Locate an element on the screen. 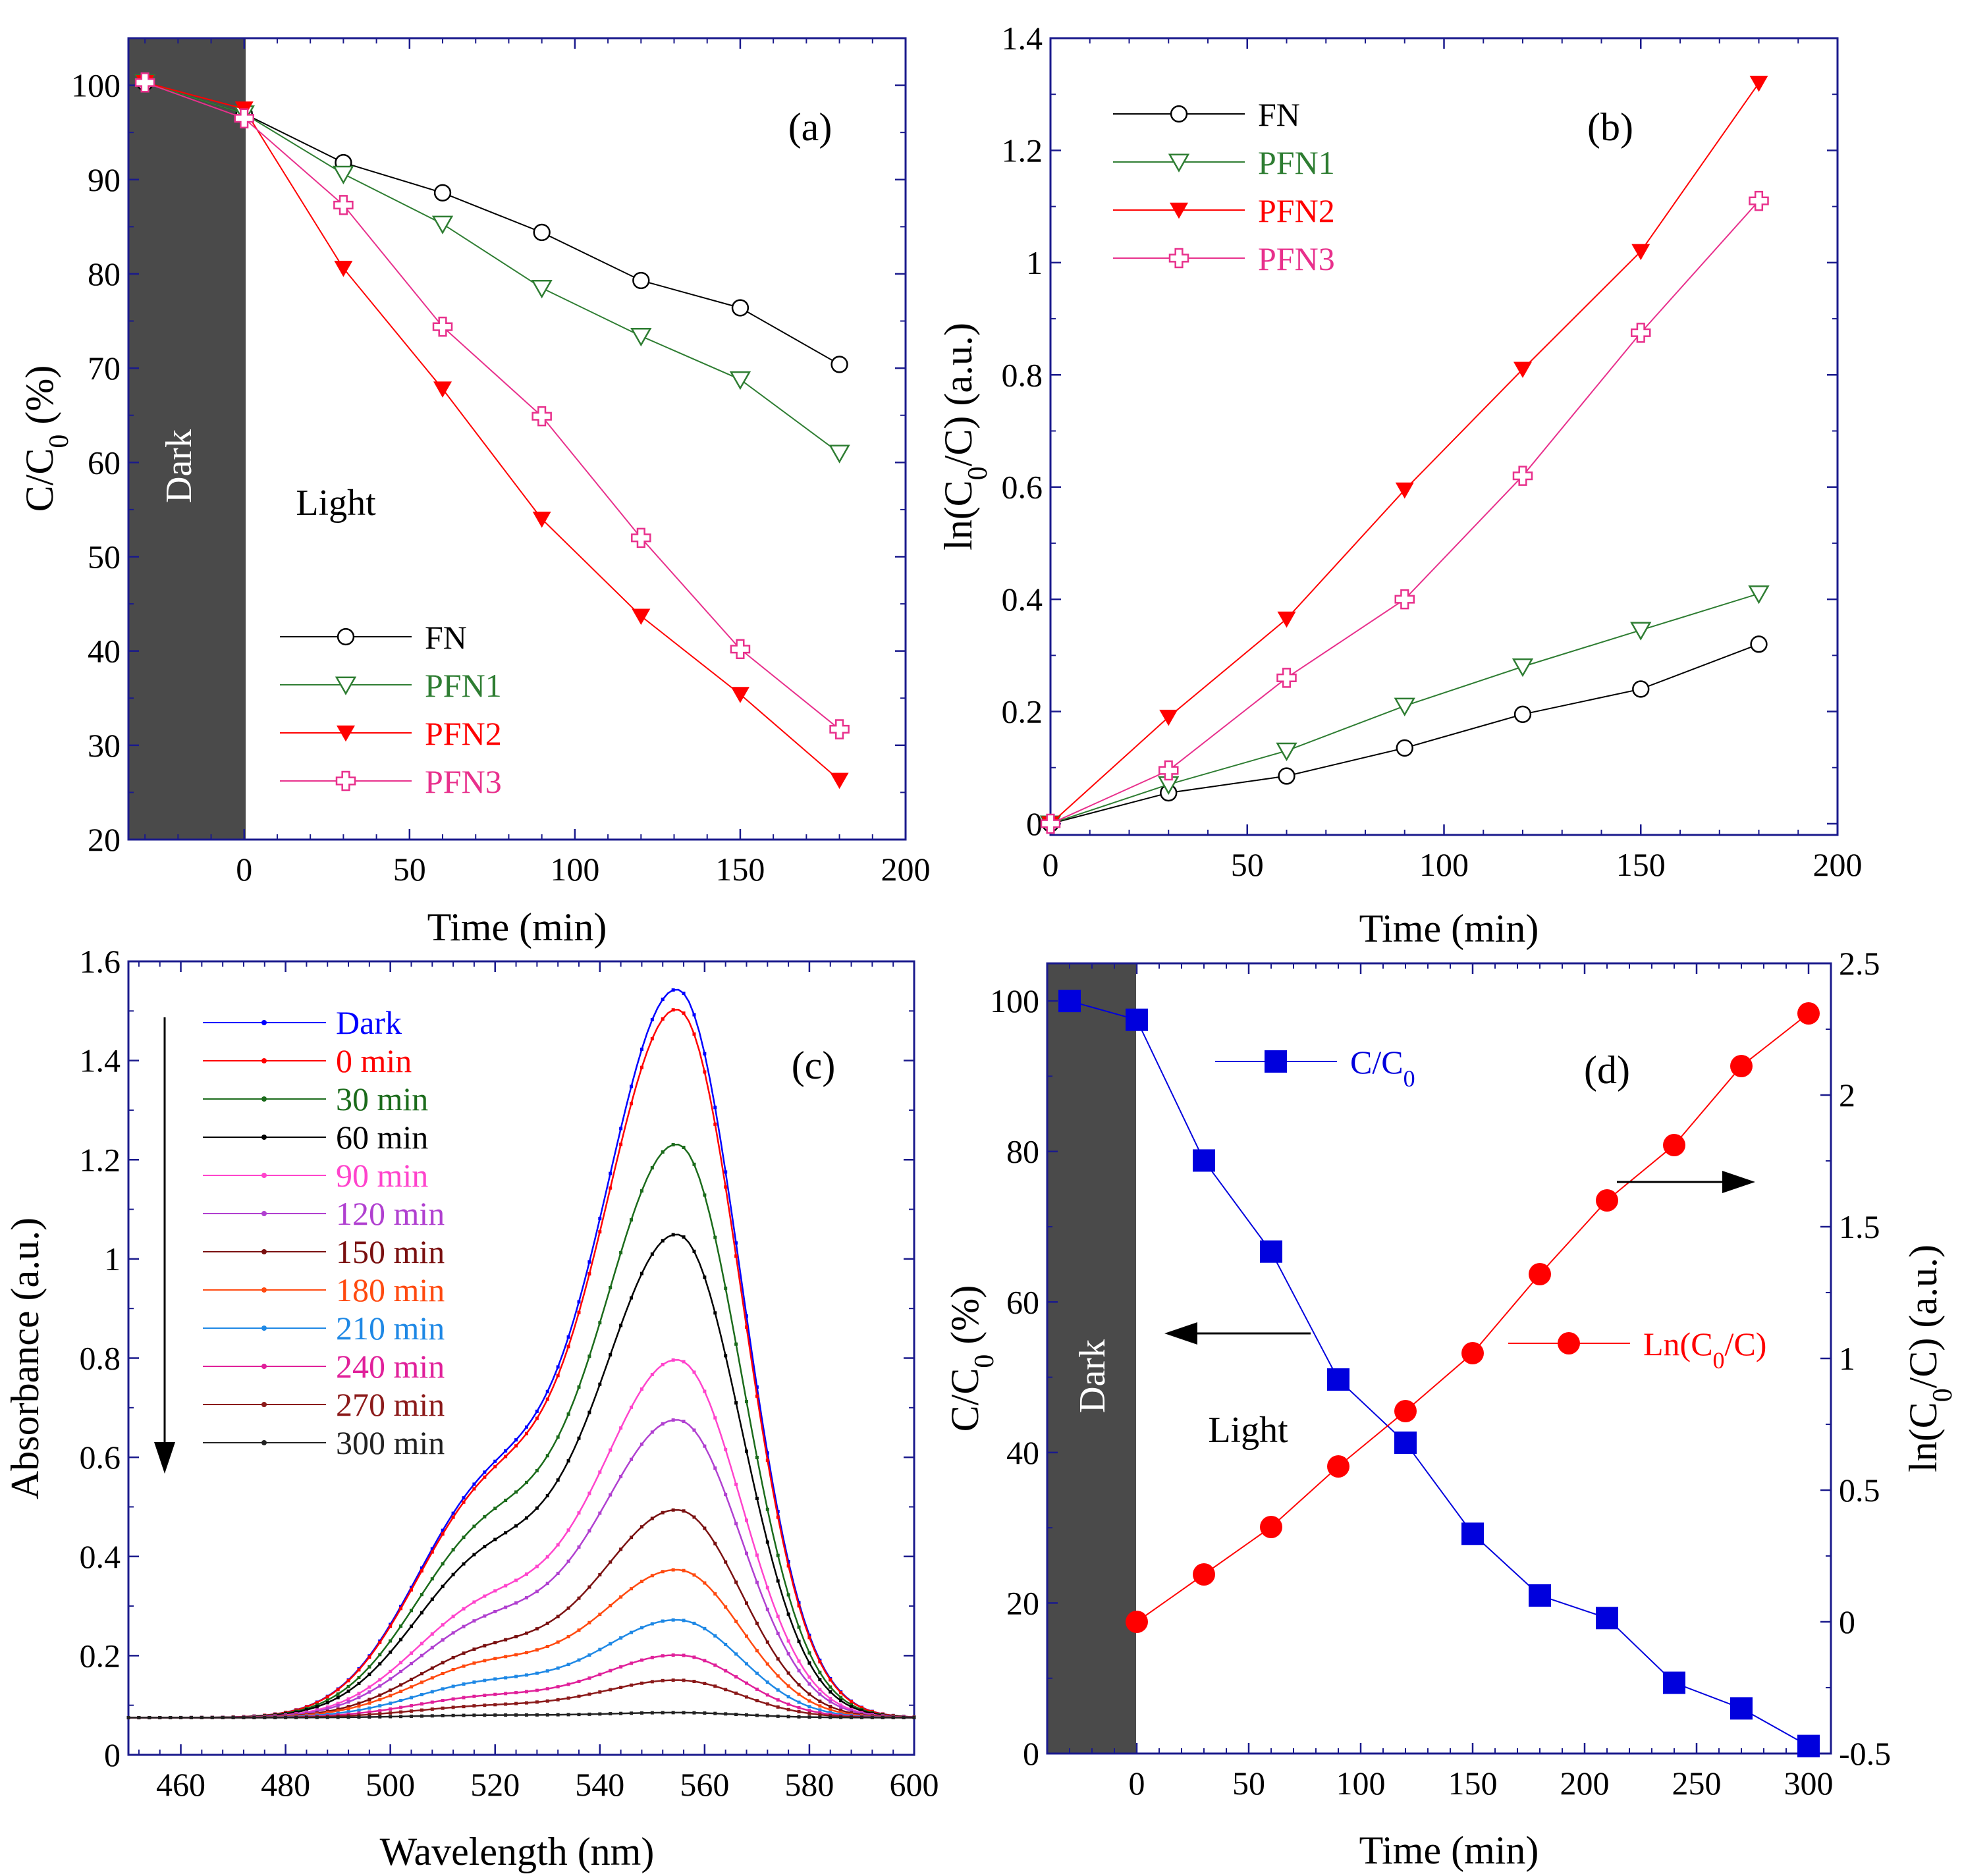 Image resolution: width=1962 pixels, height=1876 pixels. legend-label: 180 min is located at coordinates (390, 1290).